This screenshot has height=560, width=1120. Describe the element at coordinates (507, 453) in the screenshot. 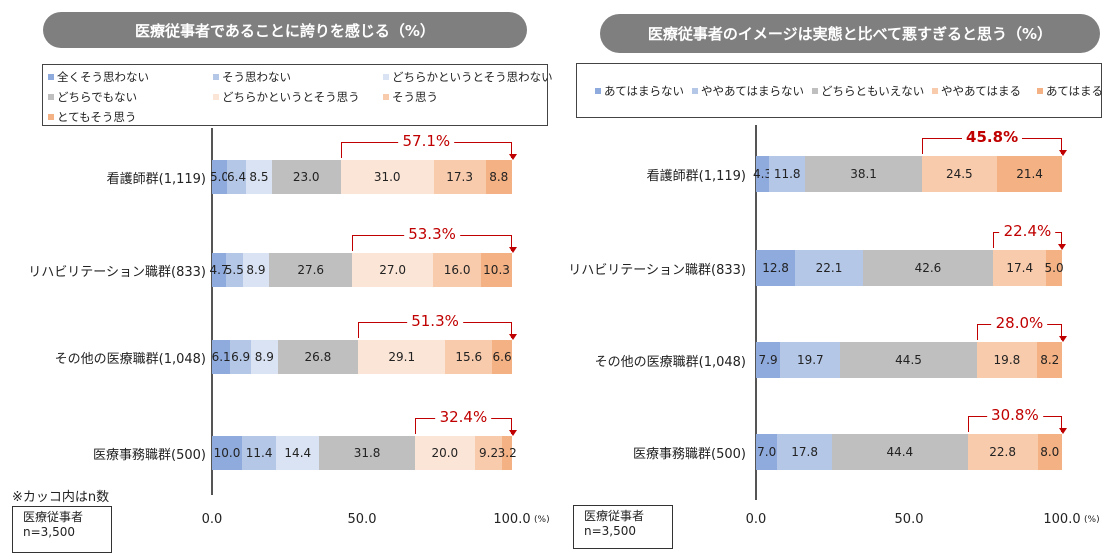

I see `bar-segment: 3.2` at that location.